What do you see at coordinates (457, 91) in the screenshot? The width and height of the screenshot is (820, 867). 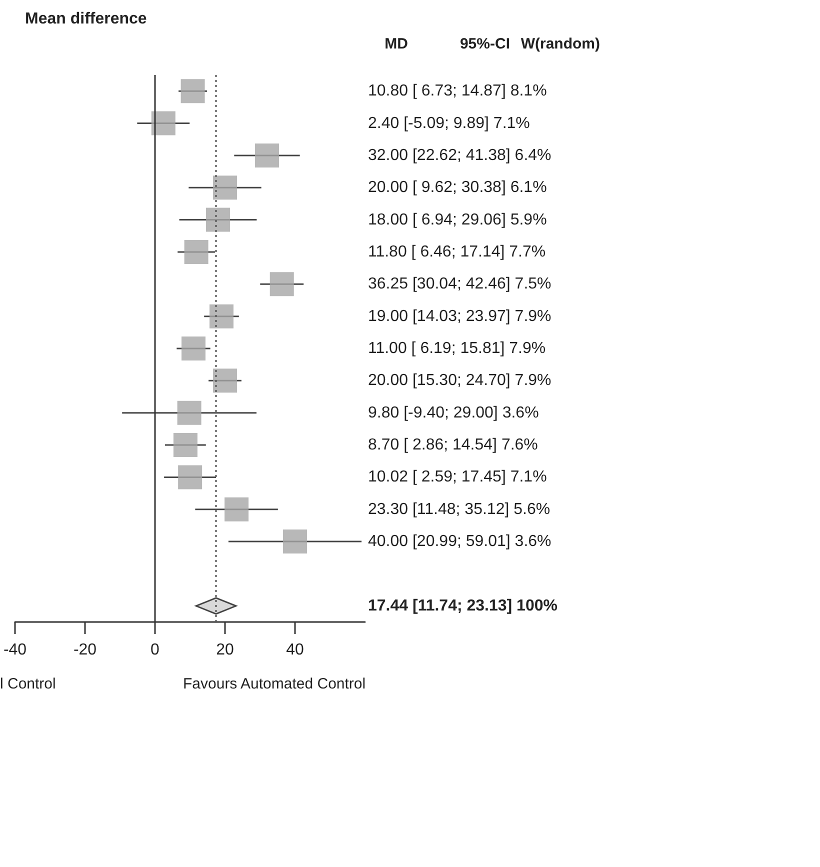 I see `text: 10.80 [ 6.73; 14.87] 8.1%` at bounding box center [457, 91].